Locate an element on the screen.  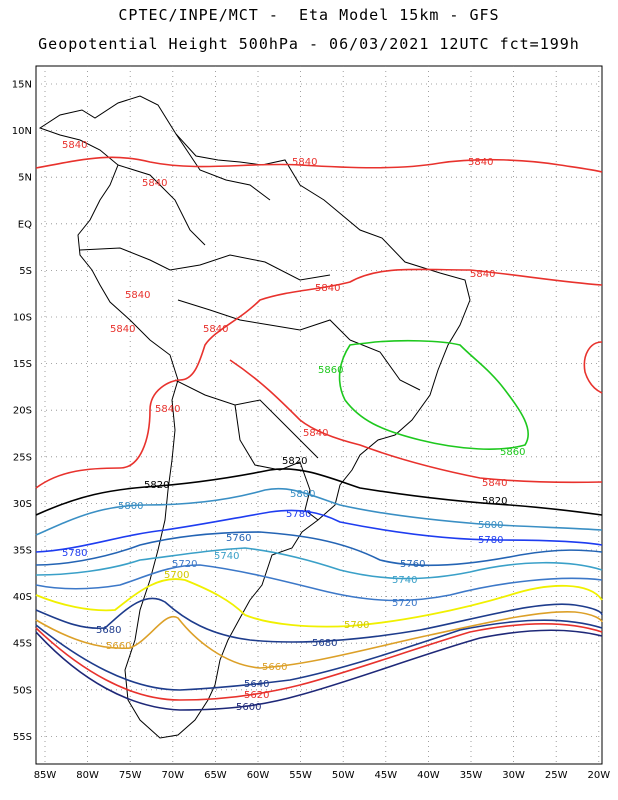
lat-tick-label: 35S is located at coordinates (22, 551).